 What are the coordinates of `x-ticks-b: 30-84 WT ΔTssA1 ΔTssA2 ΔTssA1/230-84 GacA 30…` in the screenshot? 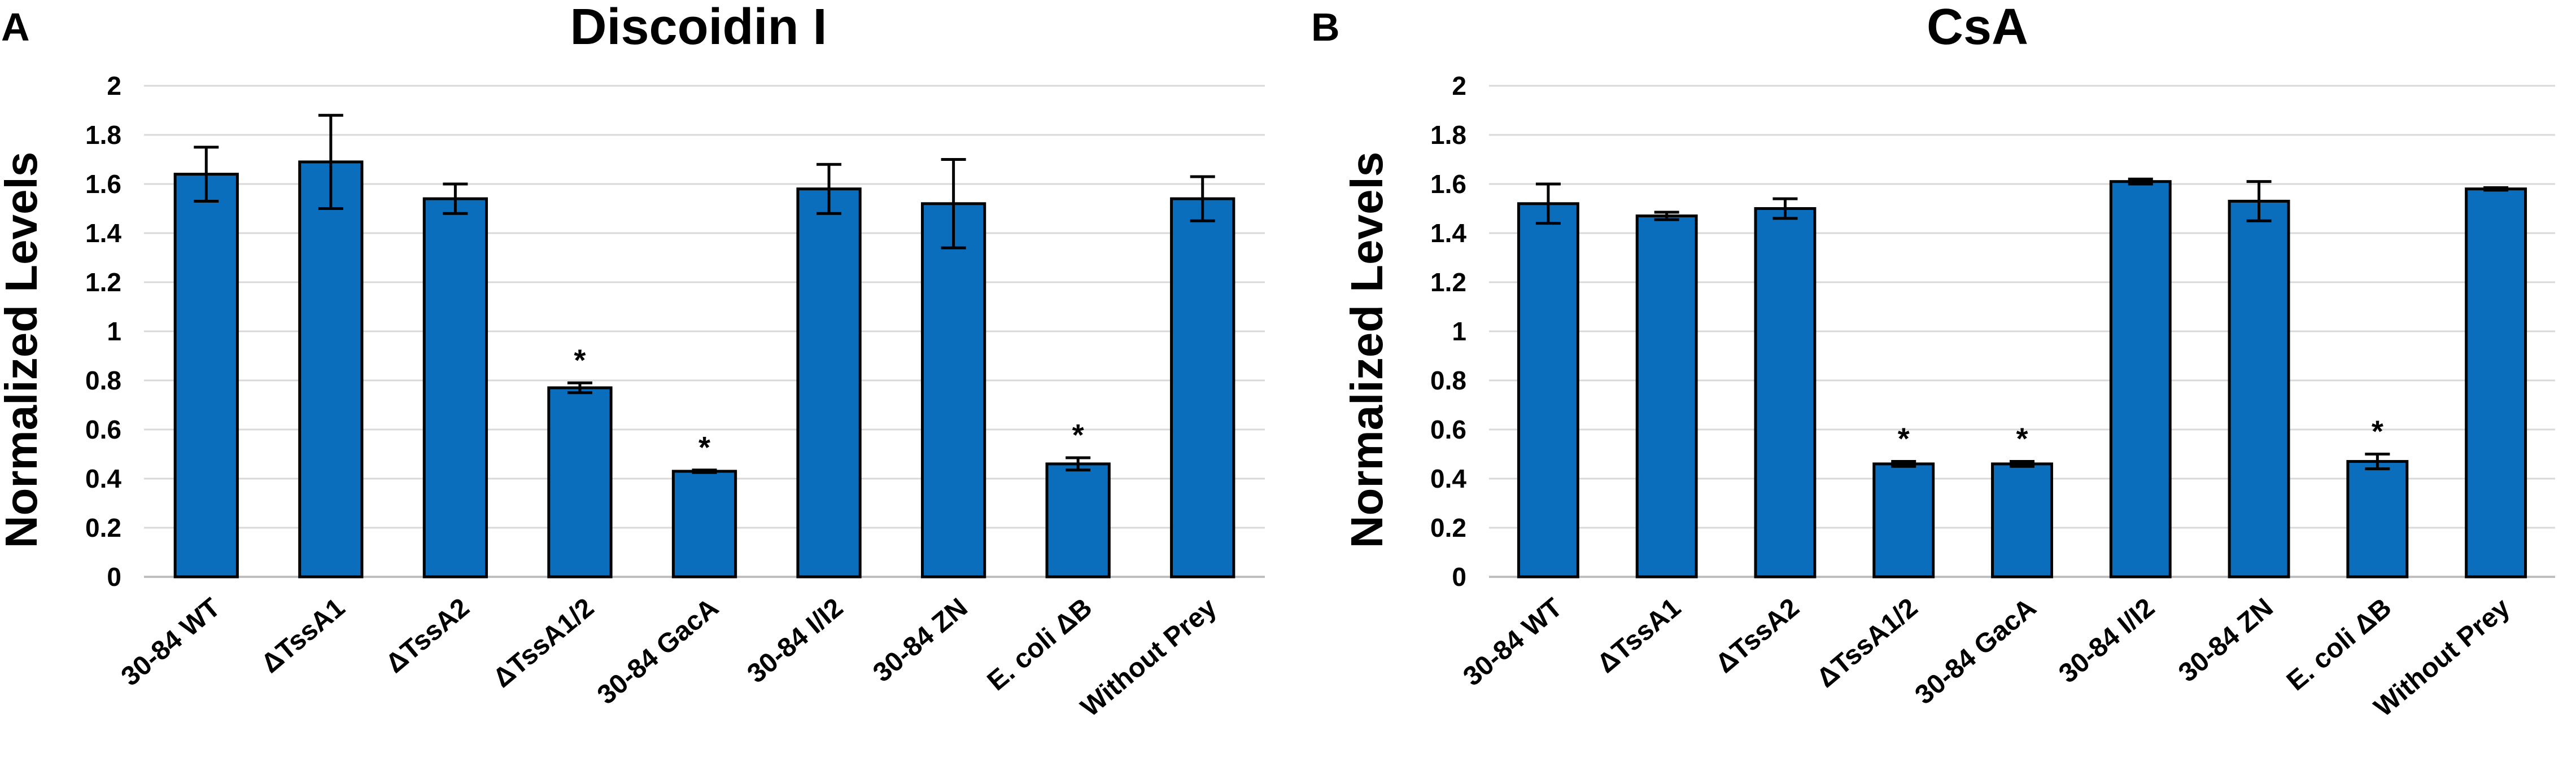 It's located at (1987, 658).